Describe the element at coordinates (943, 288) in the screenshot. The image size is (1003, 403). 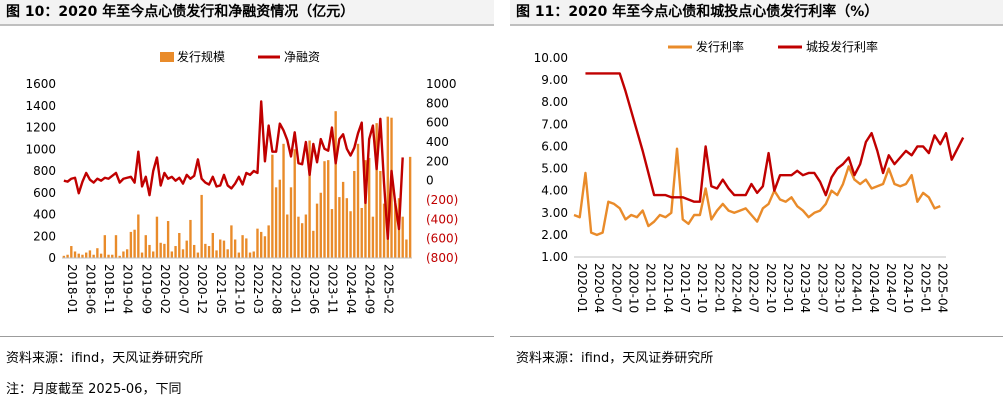
I see `x-tick-label: 2025-04` at that location.